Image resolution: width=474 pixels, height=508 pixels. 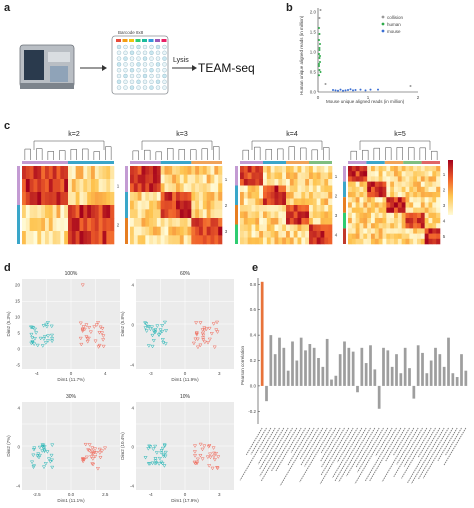 I want to click on column-annotation, so click(x=394, y=162).